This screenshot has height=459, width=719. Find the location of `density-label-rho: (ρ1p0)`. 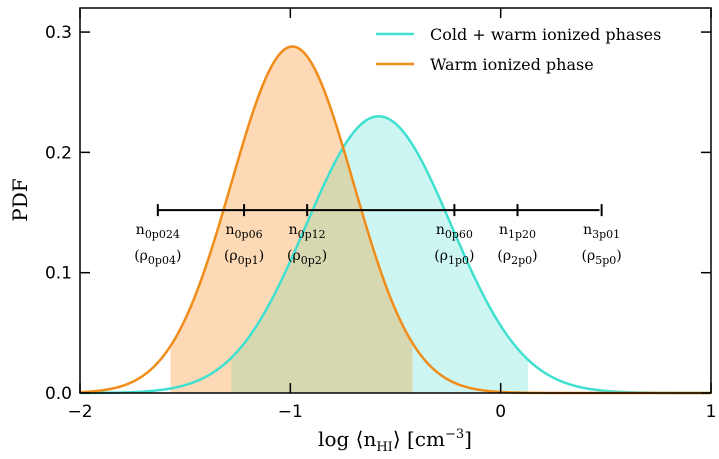

density-label-rho: (ρ1p0) is located at coordinates (454, 257).